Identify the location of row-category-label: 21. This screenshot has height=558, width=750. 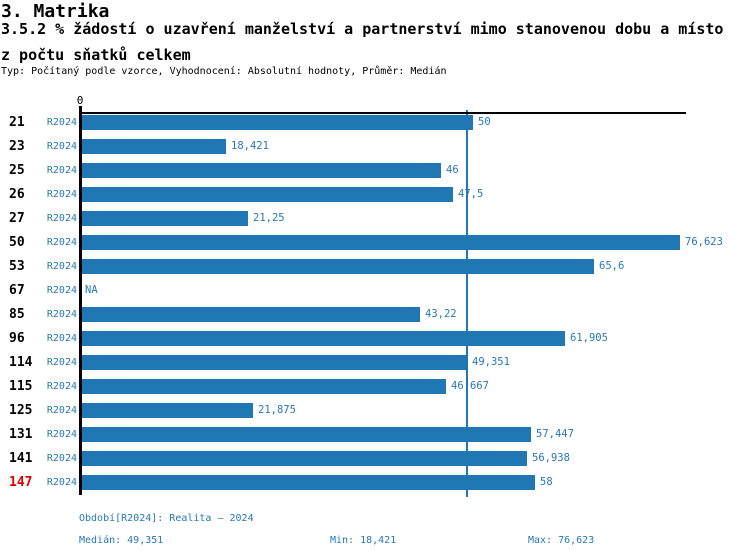
(17, 122).